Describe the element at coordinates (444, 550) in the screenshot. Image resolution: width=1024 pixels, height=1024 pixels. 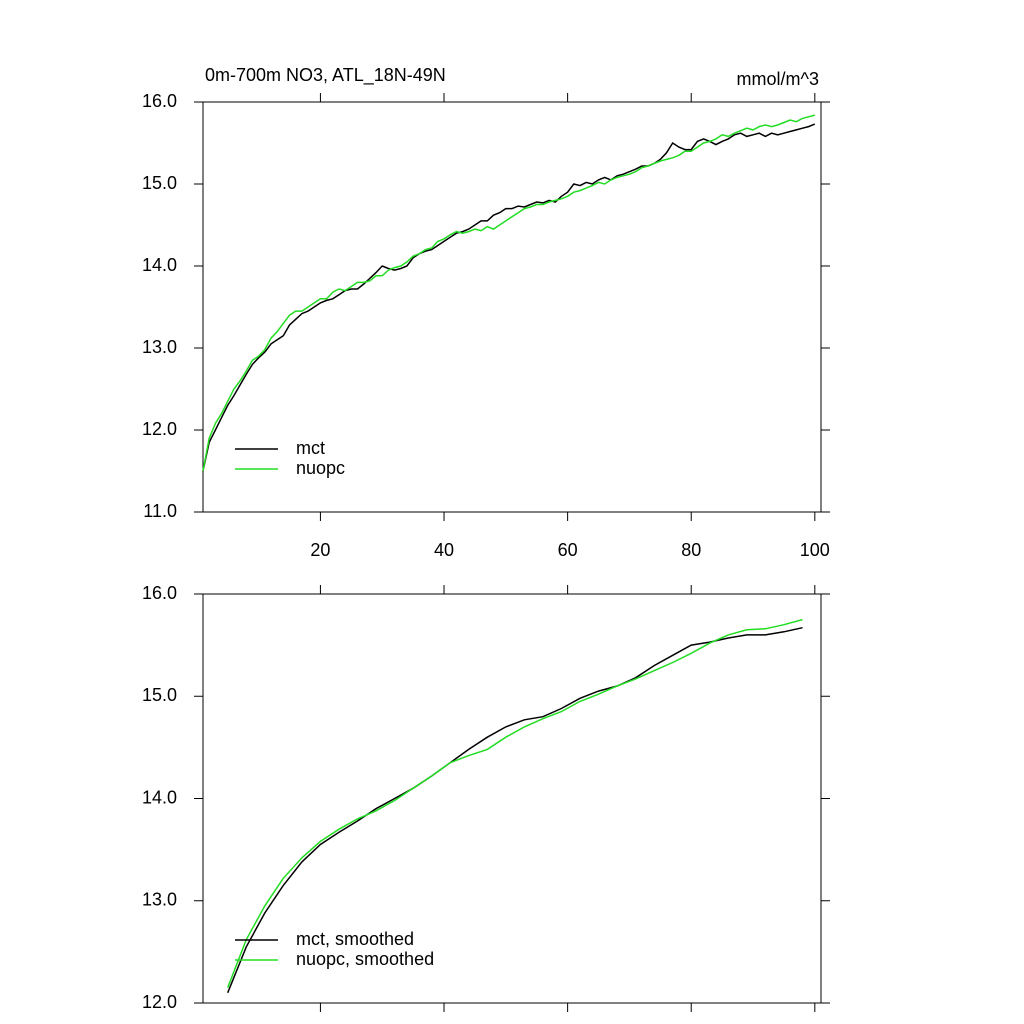
I see `x-tick-label: 40` at that location.